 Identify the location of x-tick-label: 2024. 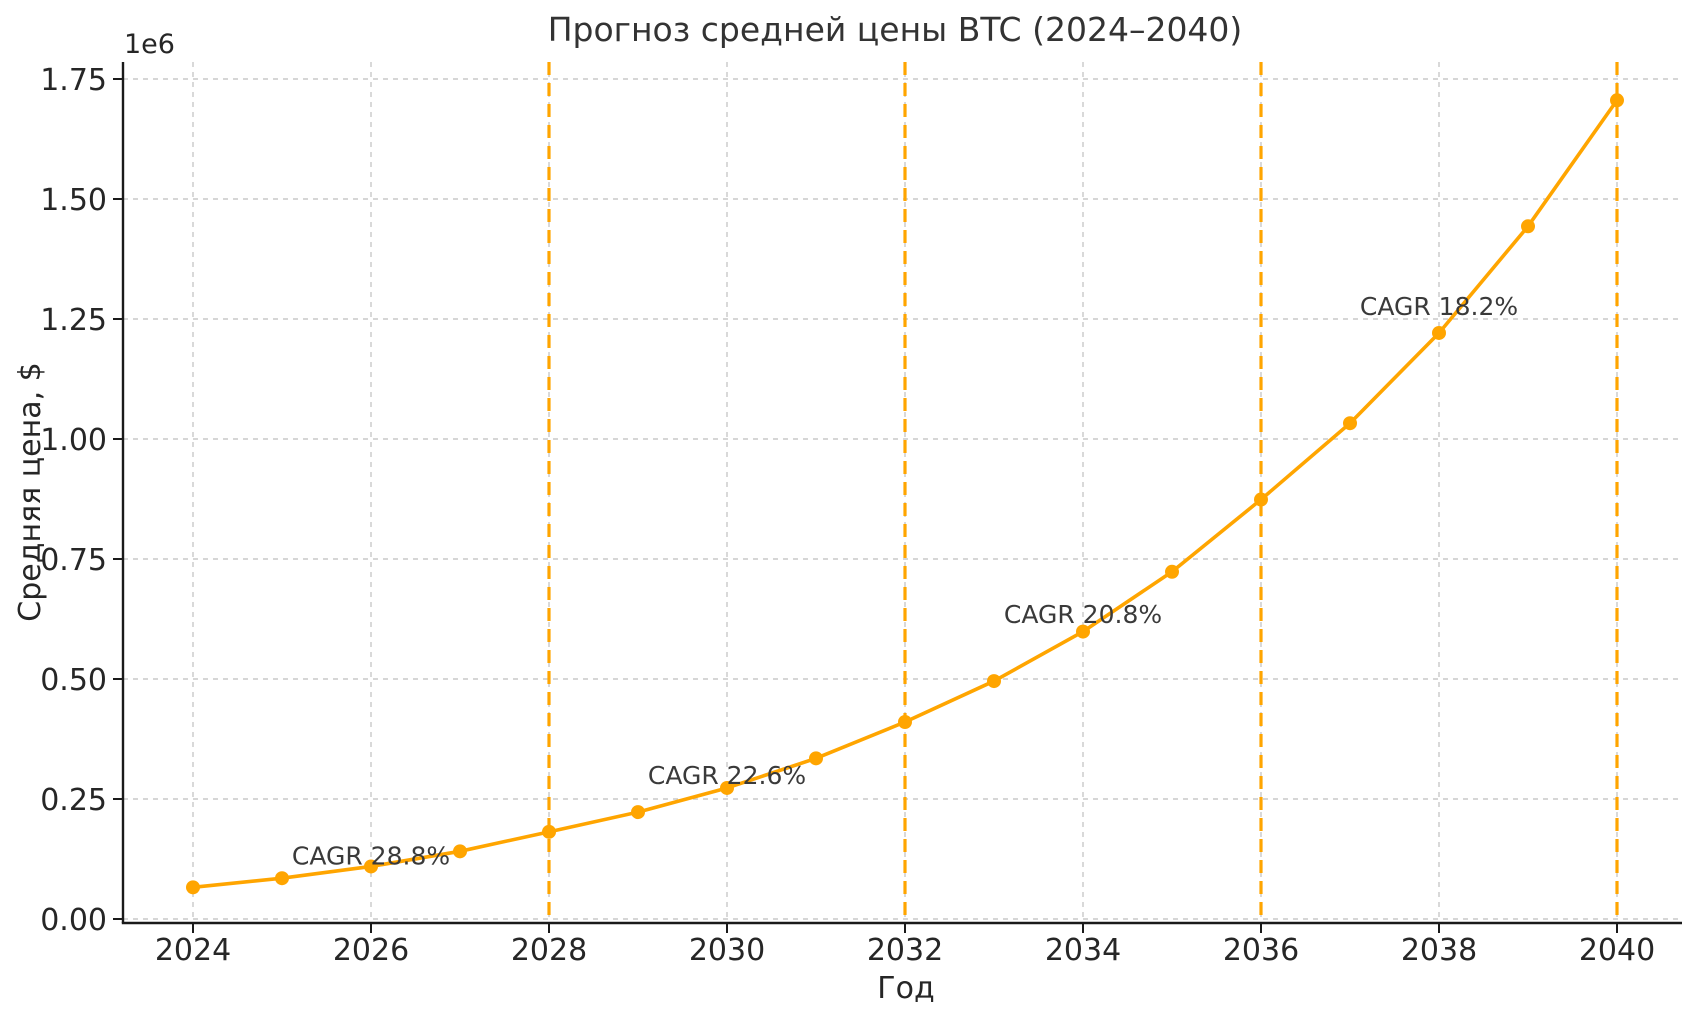
(193, 950).